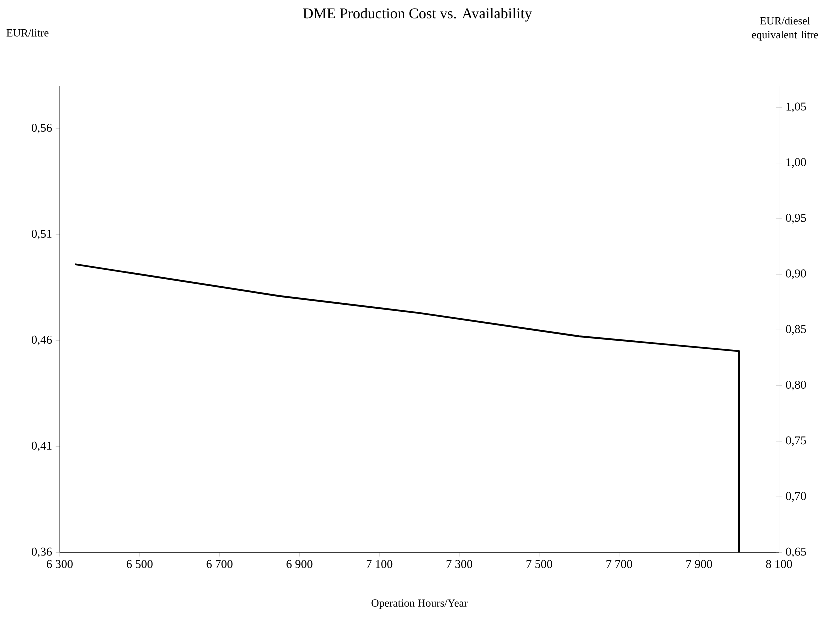 This screenshot has width=836, height=628. What do you see at coordinates (785, 28) in the screenshot?
I see `y2-axis-title: EUR/diesel equivalent litre` at bounding box center [785, 28].